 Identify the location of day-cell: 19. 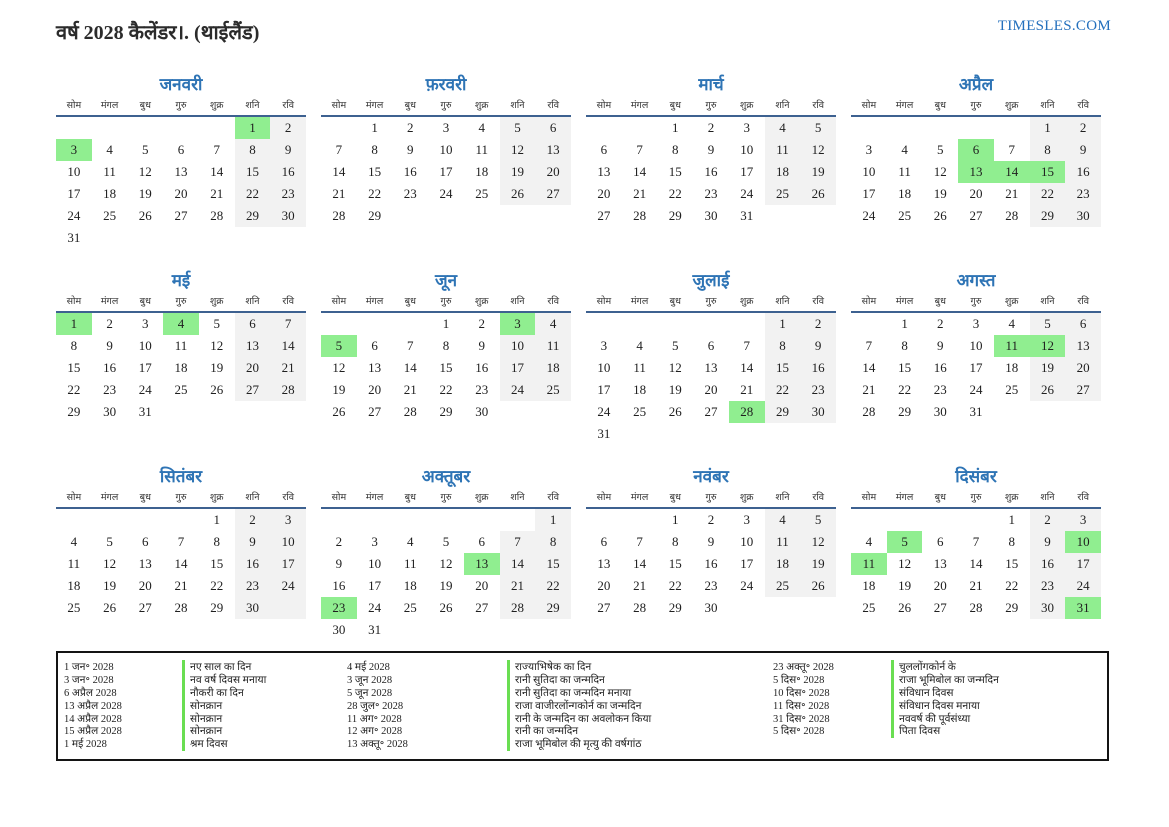
(675, 389).